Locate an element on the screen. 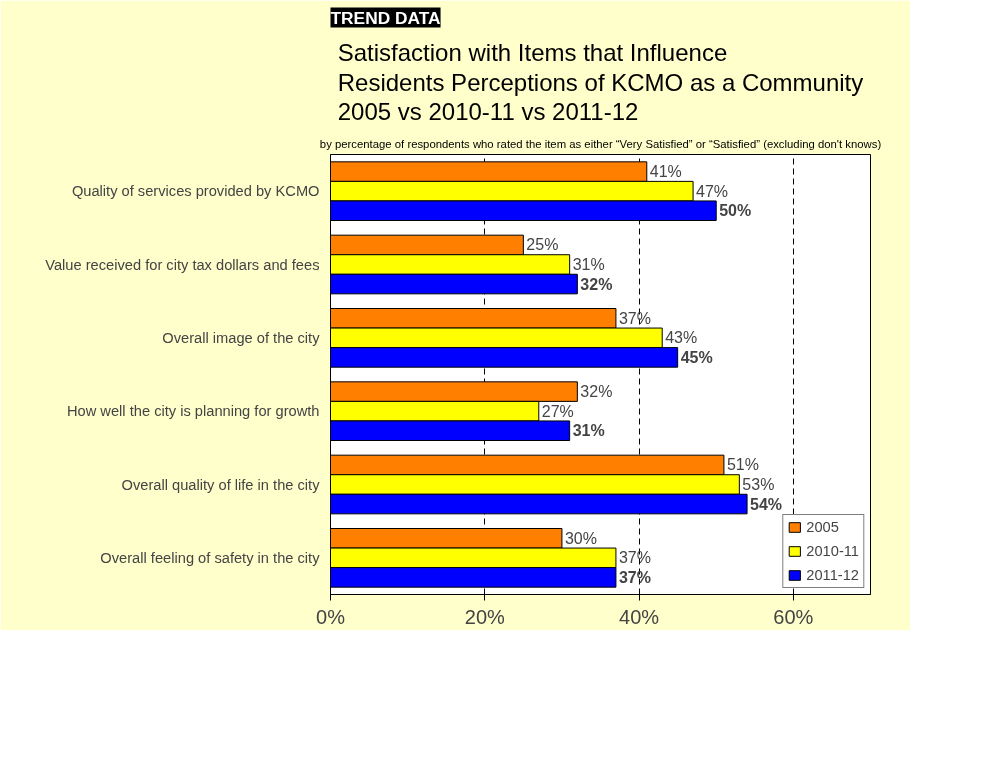 This screenshot has height=772, width=1001. y-tick-label: Value received for city tax dollars and fees is located at coordinates (182, 264).